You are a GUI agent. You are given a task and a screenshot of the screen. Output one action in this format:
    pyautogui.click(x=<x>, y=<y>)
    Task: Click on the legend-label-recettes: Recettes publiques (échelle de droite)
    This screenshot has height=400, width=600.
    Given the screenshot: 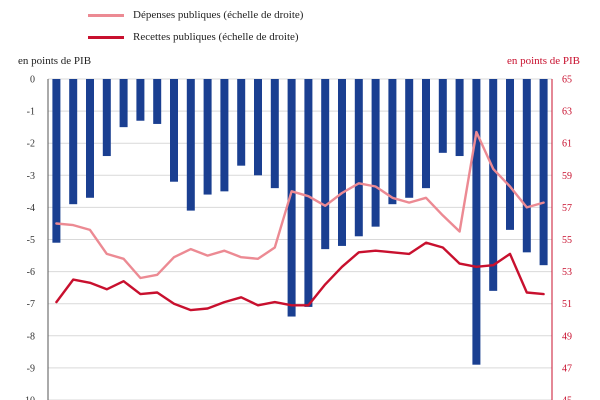 What is the action you would take?
    pyautogui.click(x=216, y=37)
    